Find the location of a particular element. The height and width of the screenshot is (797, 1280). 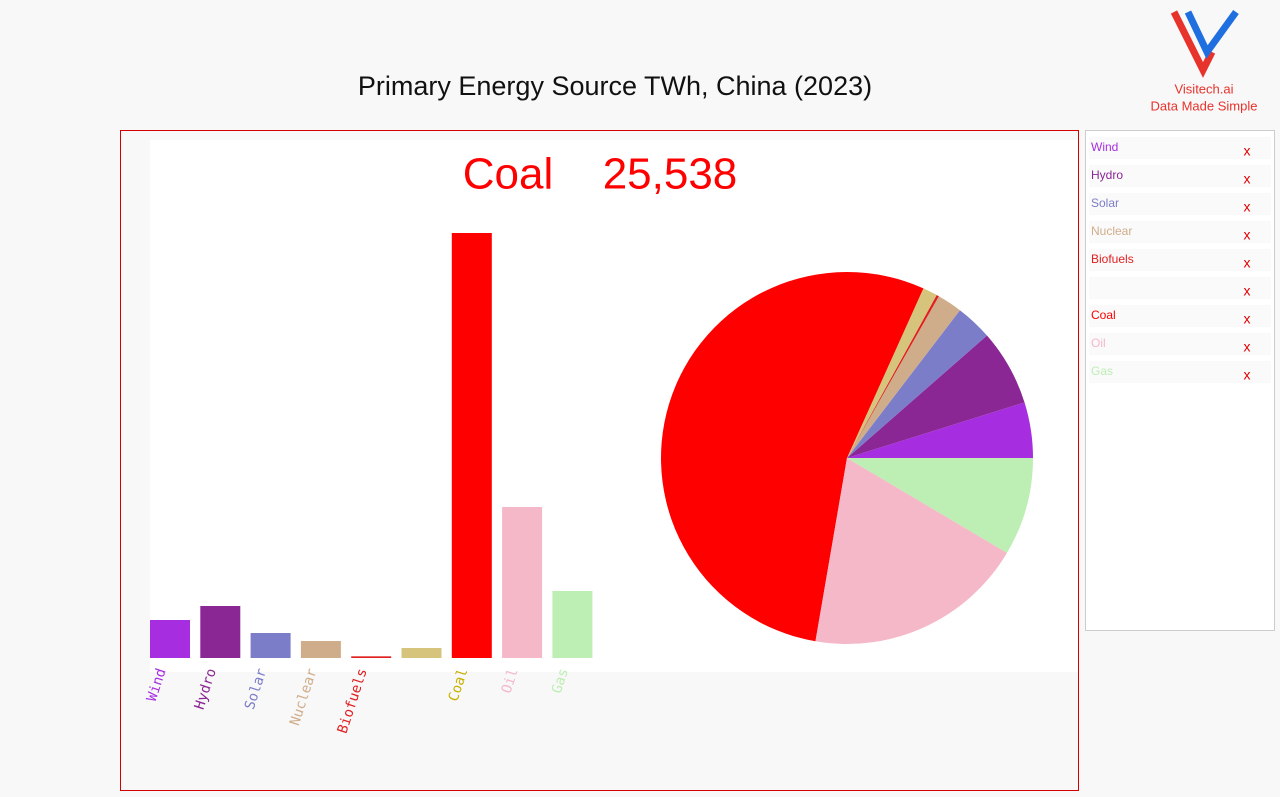

legend-label: Wind is located at coordinates (1104, 147).